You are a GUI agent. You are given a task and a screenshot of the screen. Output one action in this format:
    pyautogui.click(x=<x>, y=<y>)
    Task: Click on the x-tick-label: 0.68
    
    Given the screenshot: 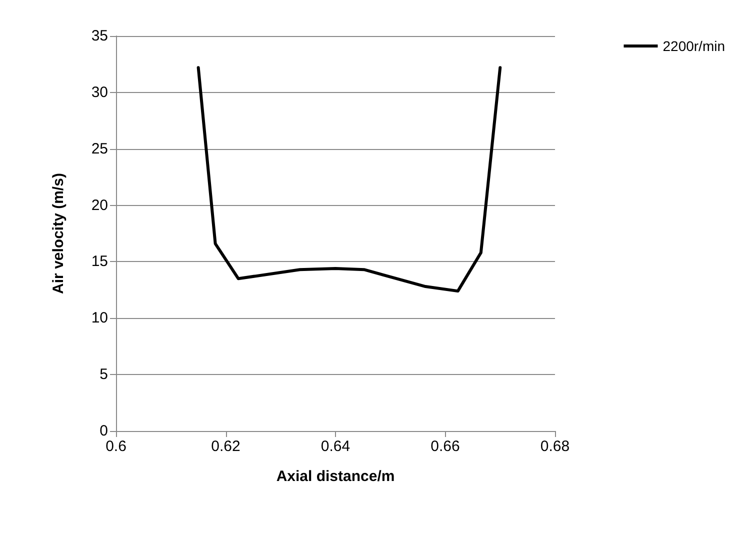 What is the action you would take?
    pyautogui.click(x=555, y=446)
    